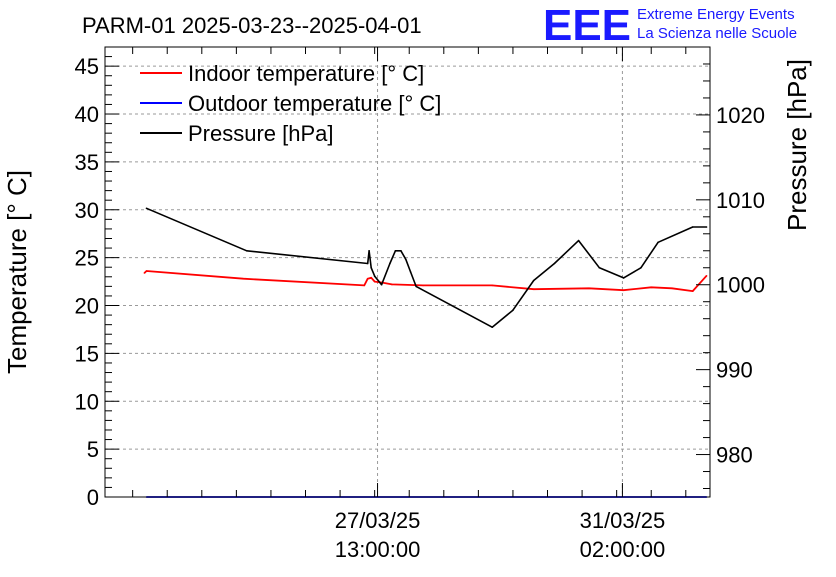 The width and height of the screenshot is (836, 577). I want to click on right-tick-label: 1000, so click(740, 285).